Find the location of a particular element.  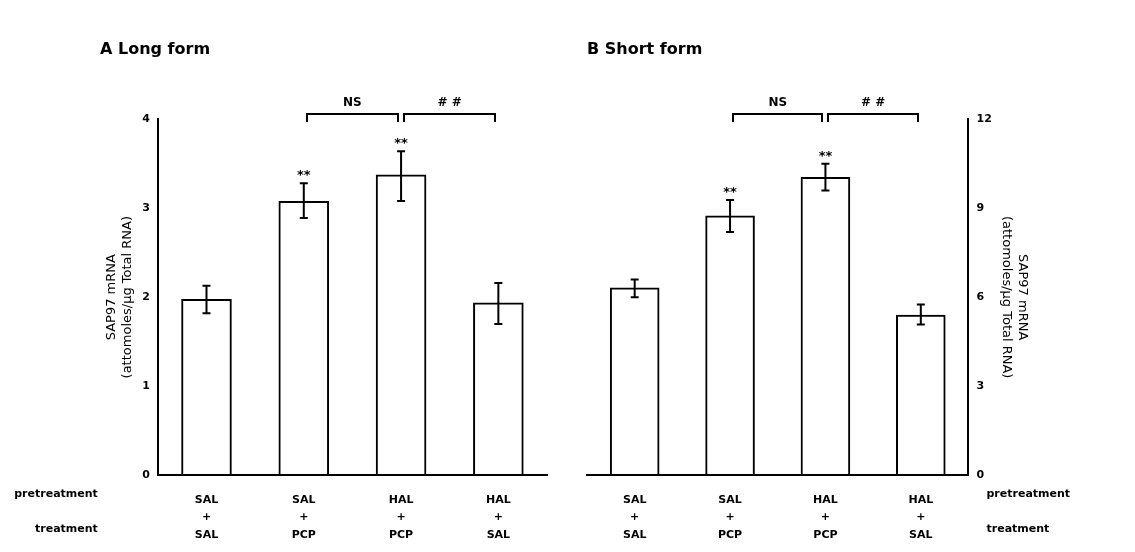

y2-tick-label: 0 is located at coordinates (980, 475).